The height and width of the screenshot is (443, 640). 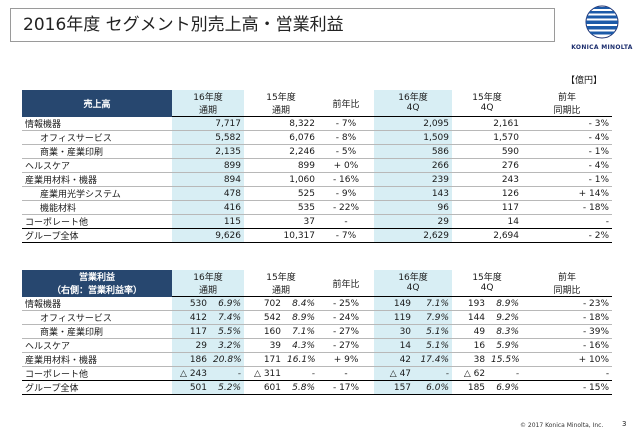 I want to click on cell: 96, so click(x=413, y=207).